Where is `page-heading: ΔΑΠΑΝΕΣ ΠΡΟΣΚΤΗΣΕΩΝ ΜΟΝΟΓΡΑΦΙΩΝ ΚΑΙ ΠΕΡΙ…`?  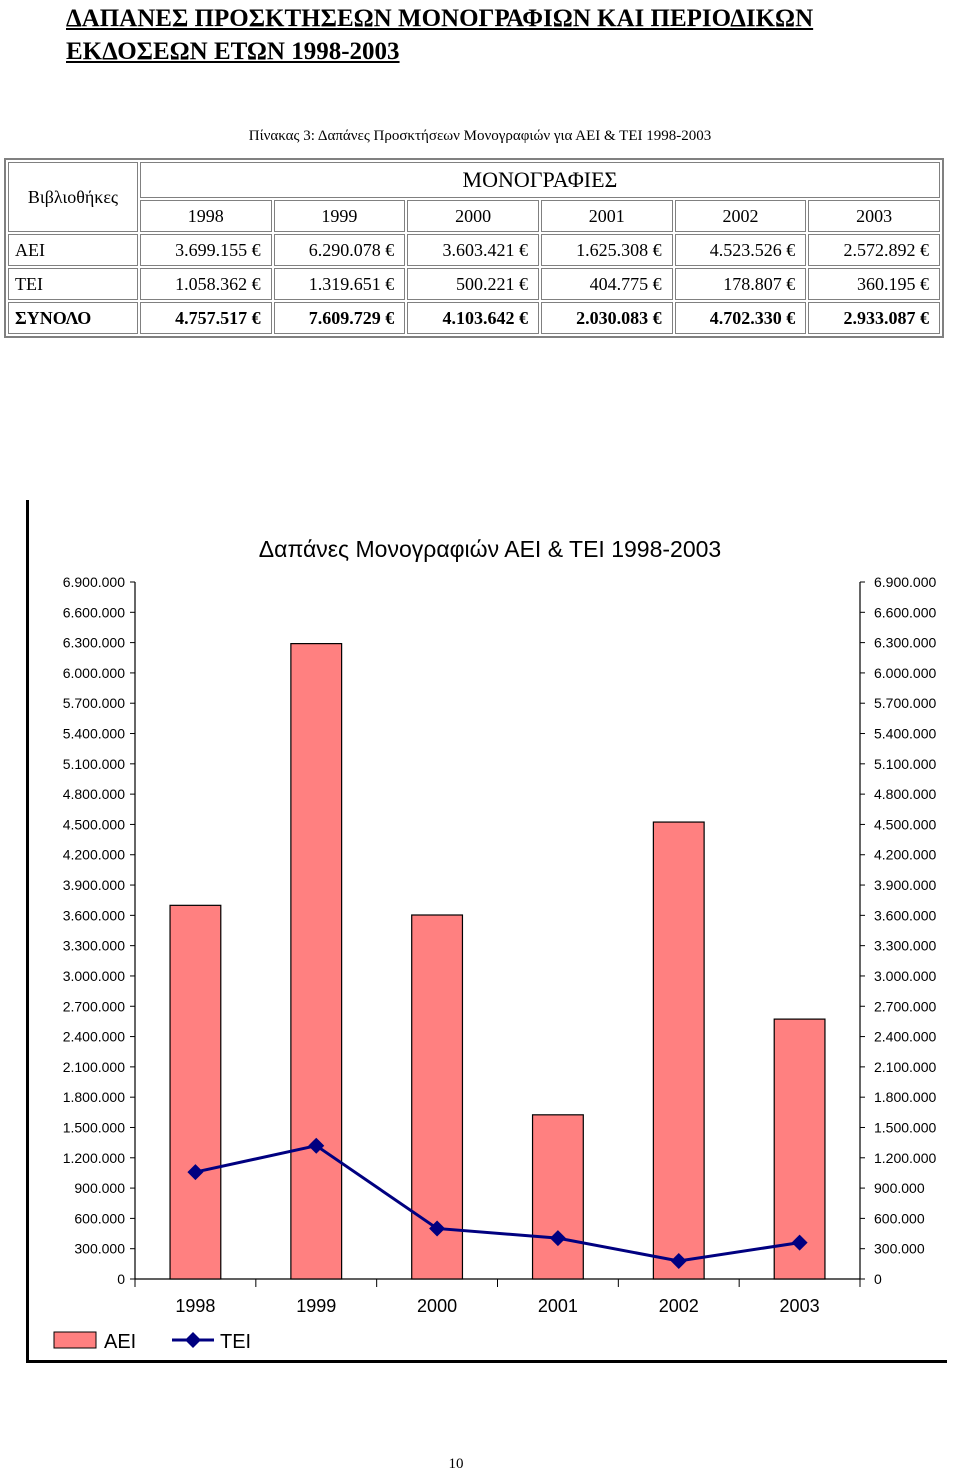
page-heading: ΔΑΠΑΝΕΣ ΠΡΟΣΚΤΗΣΕΩΝ ΜΟΝΟΓΡΑΦΙΩΝ ΚΑΙ ΠΕΡΙ… is located at coordinates (496, 35).